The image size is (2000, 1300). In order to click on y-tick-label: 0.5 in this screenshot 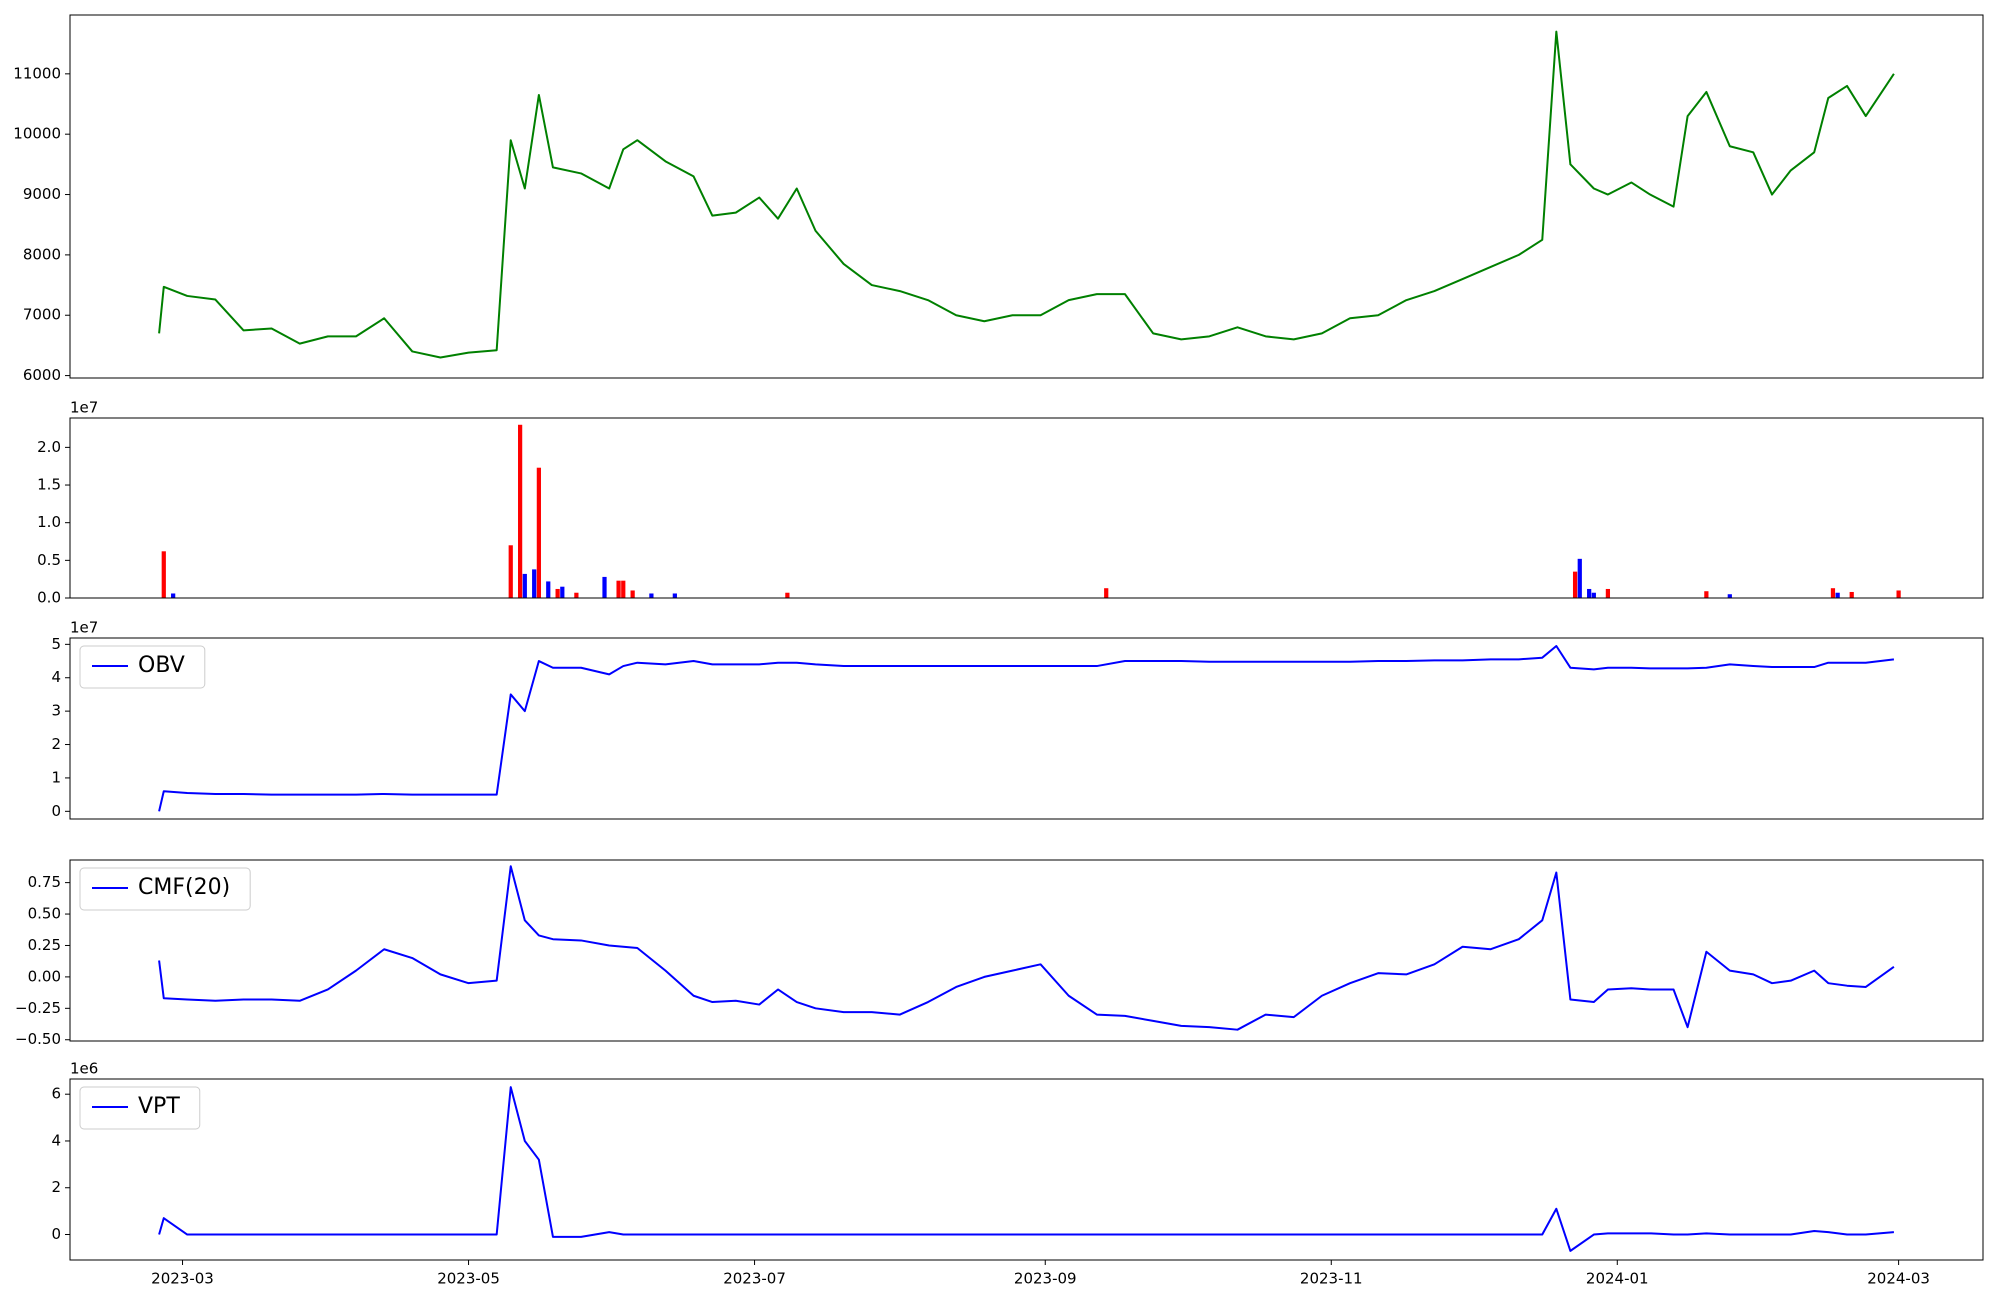, I will do `click(49, 560)`.